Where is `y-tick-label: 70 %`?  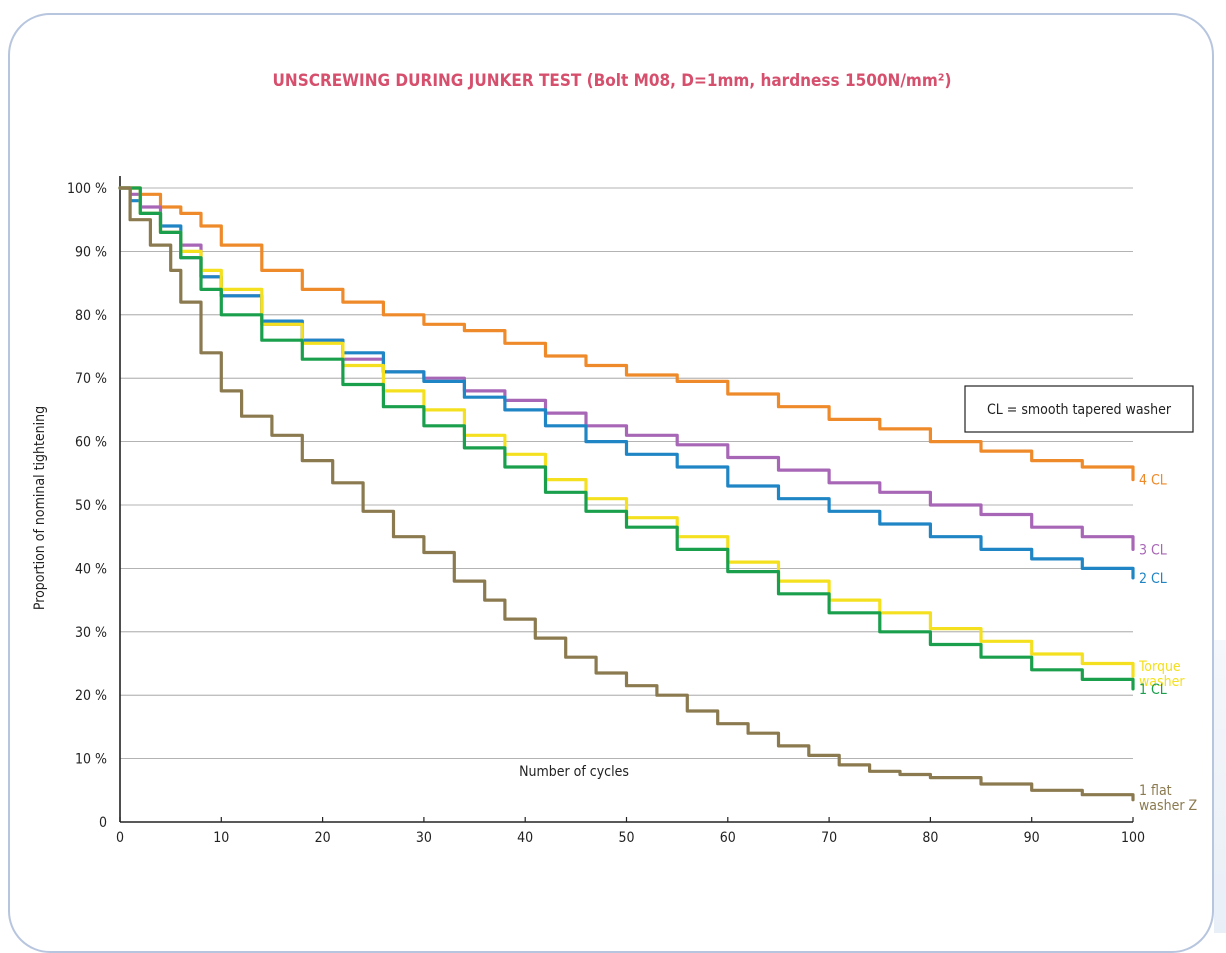
y-tick-label: 70 % is located at coordinates (91, 379).